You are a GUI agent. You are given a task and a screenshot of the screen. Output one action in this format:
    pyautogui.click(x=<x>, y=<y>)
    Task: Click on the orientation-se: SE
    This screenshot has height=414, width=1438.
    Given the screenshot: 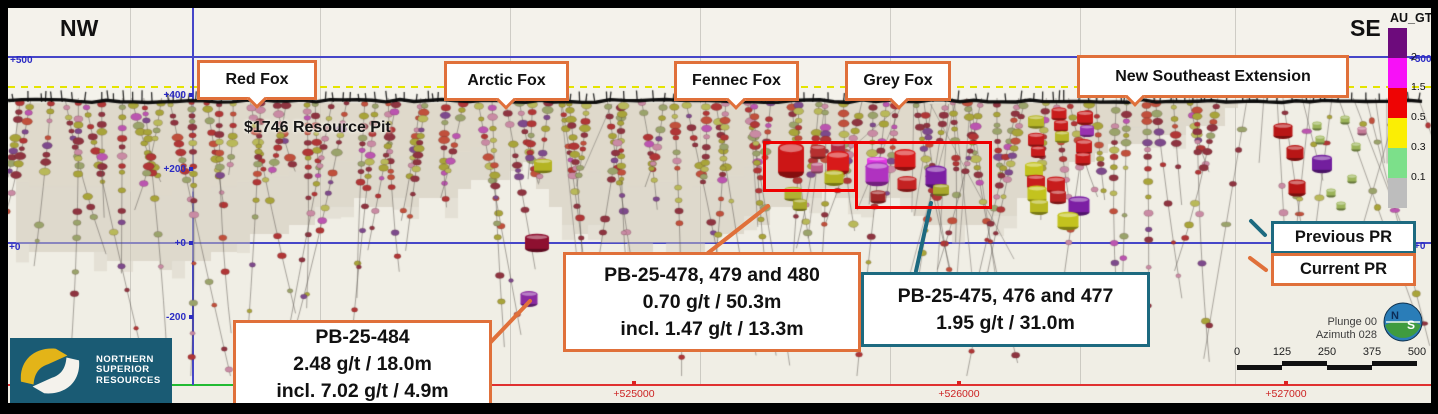 What is the action you would take?
    pyautogui.click(x=1365, y=28)
    